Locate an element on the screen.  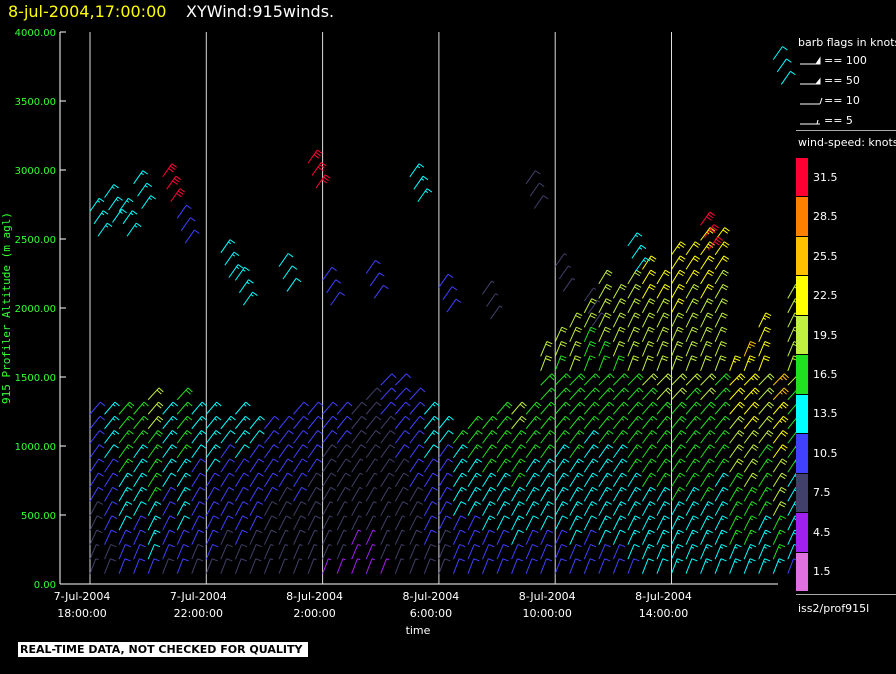
colorbar-label: 7.5 is located at coordinates (822, 493).